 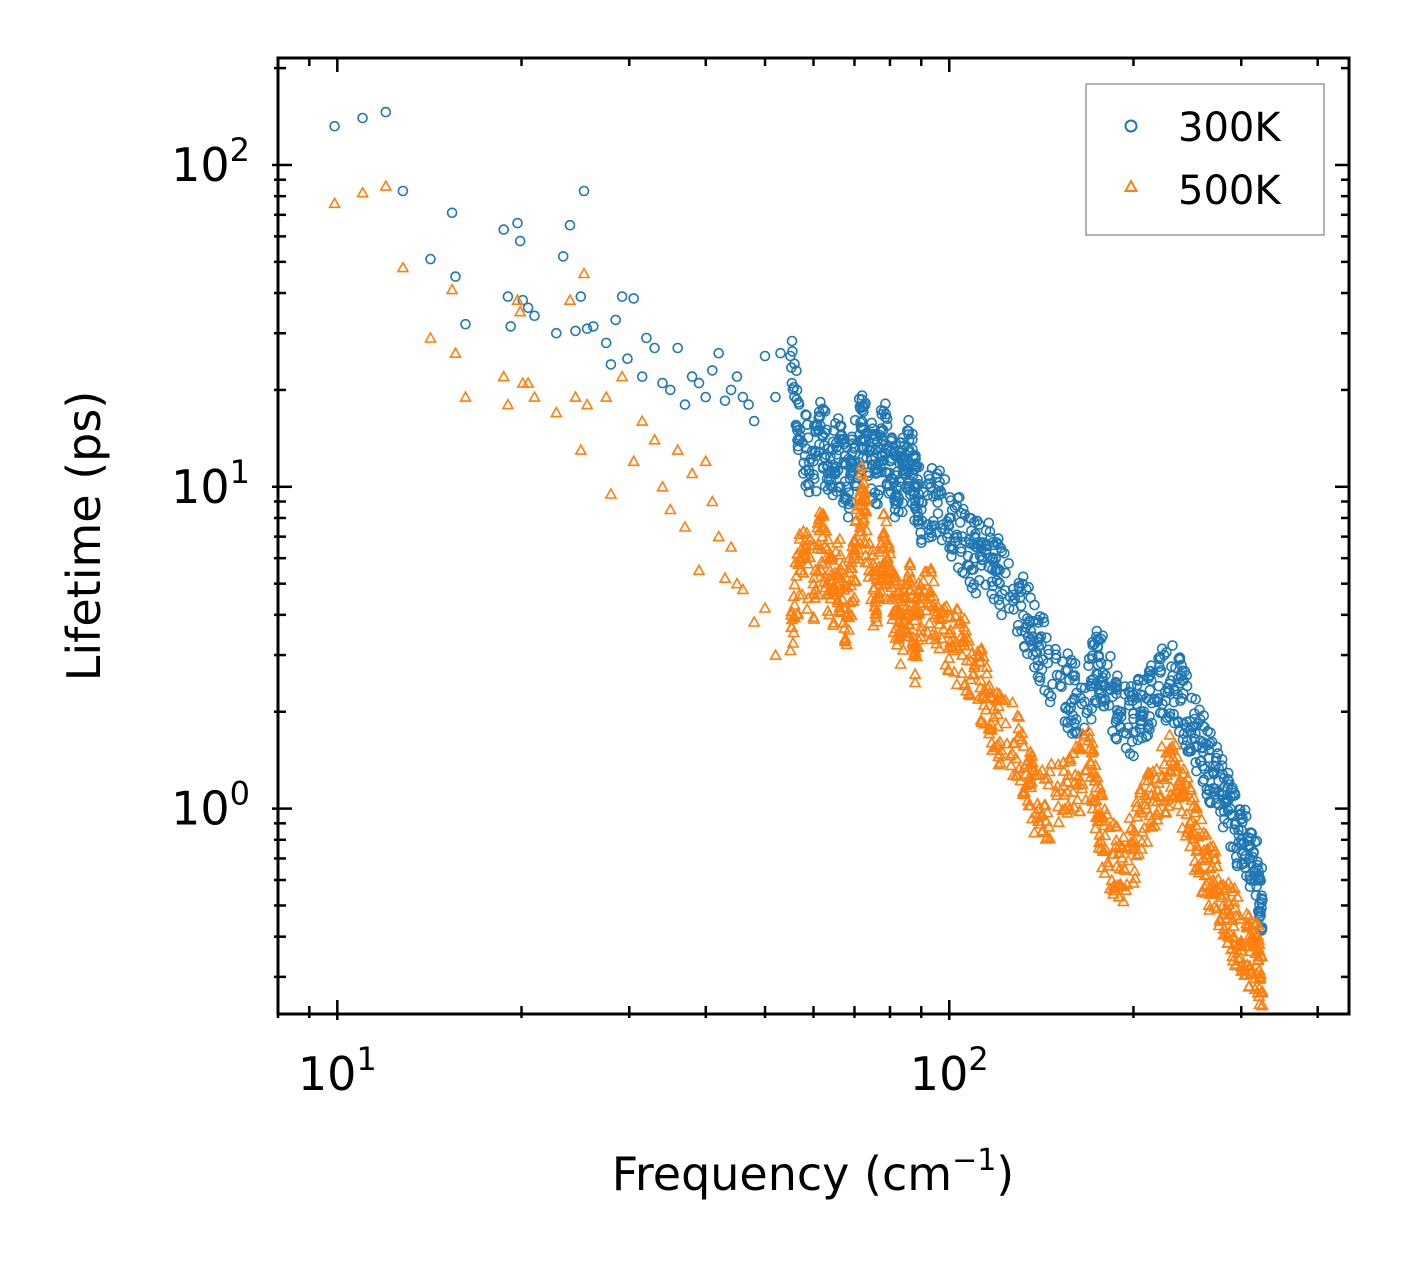 I want to click on legend-label-300k: 300K, so click(x=1230, y=128).